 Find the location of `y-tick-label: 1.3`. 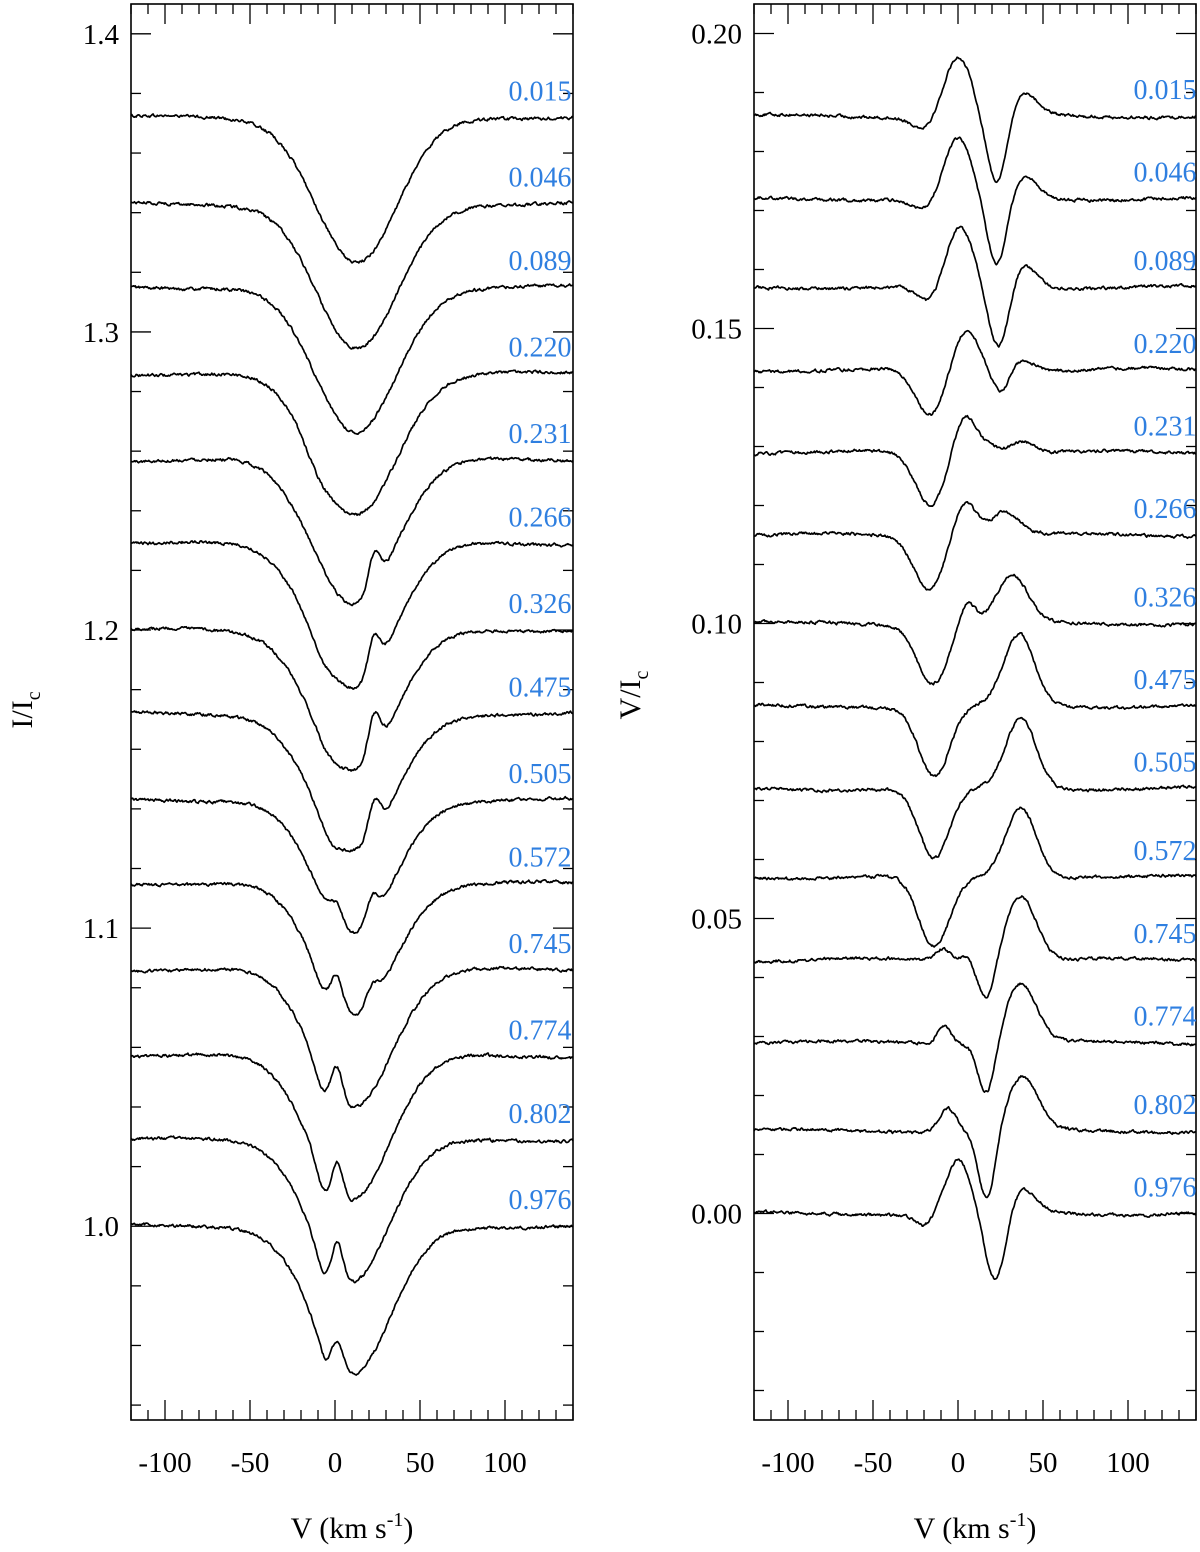

y-tick-label: 1.3 is located at coordinates (101, 333).